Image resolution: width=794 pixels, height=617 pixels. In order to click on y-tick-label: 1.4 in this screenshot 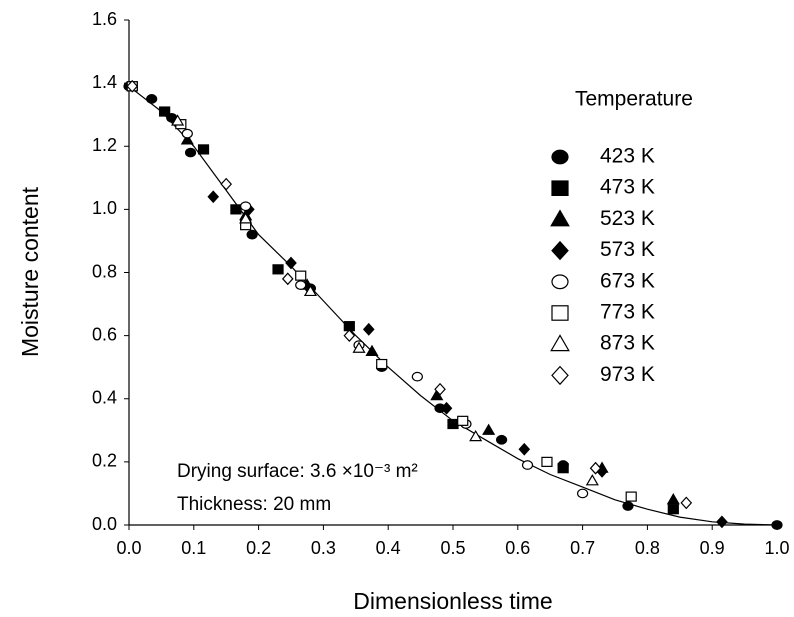, I will do `click(104, 82)`.